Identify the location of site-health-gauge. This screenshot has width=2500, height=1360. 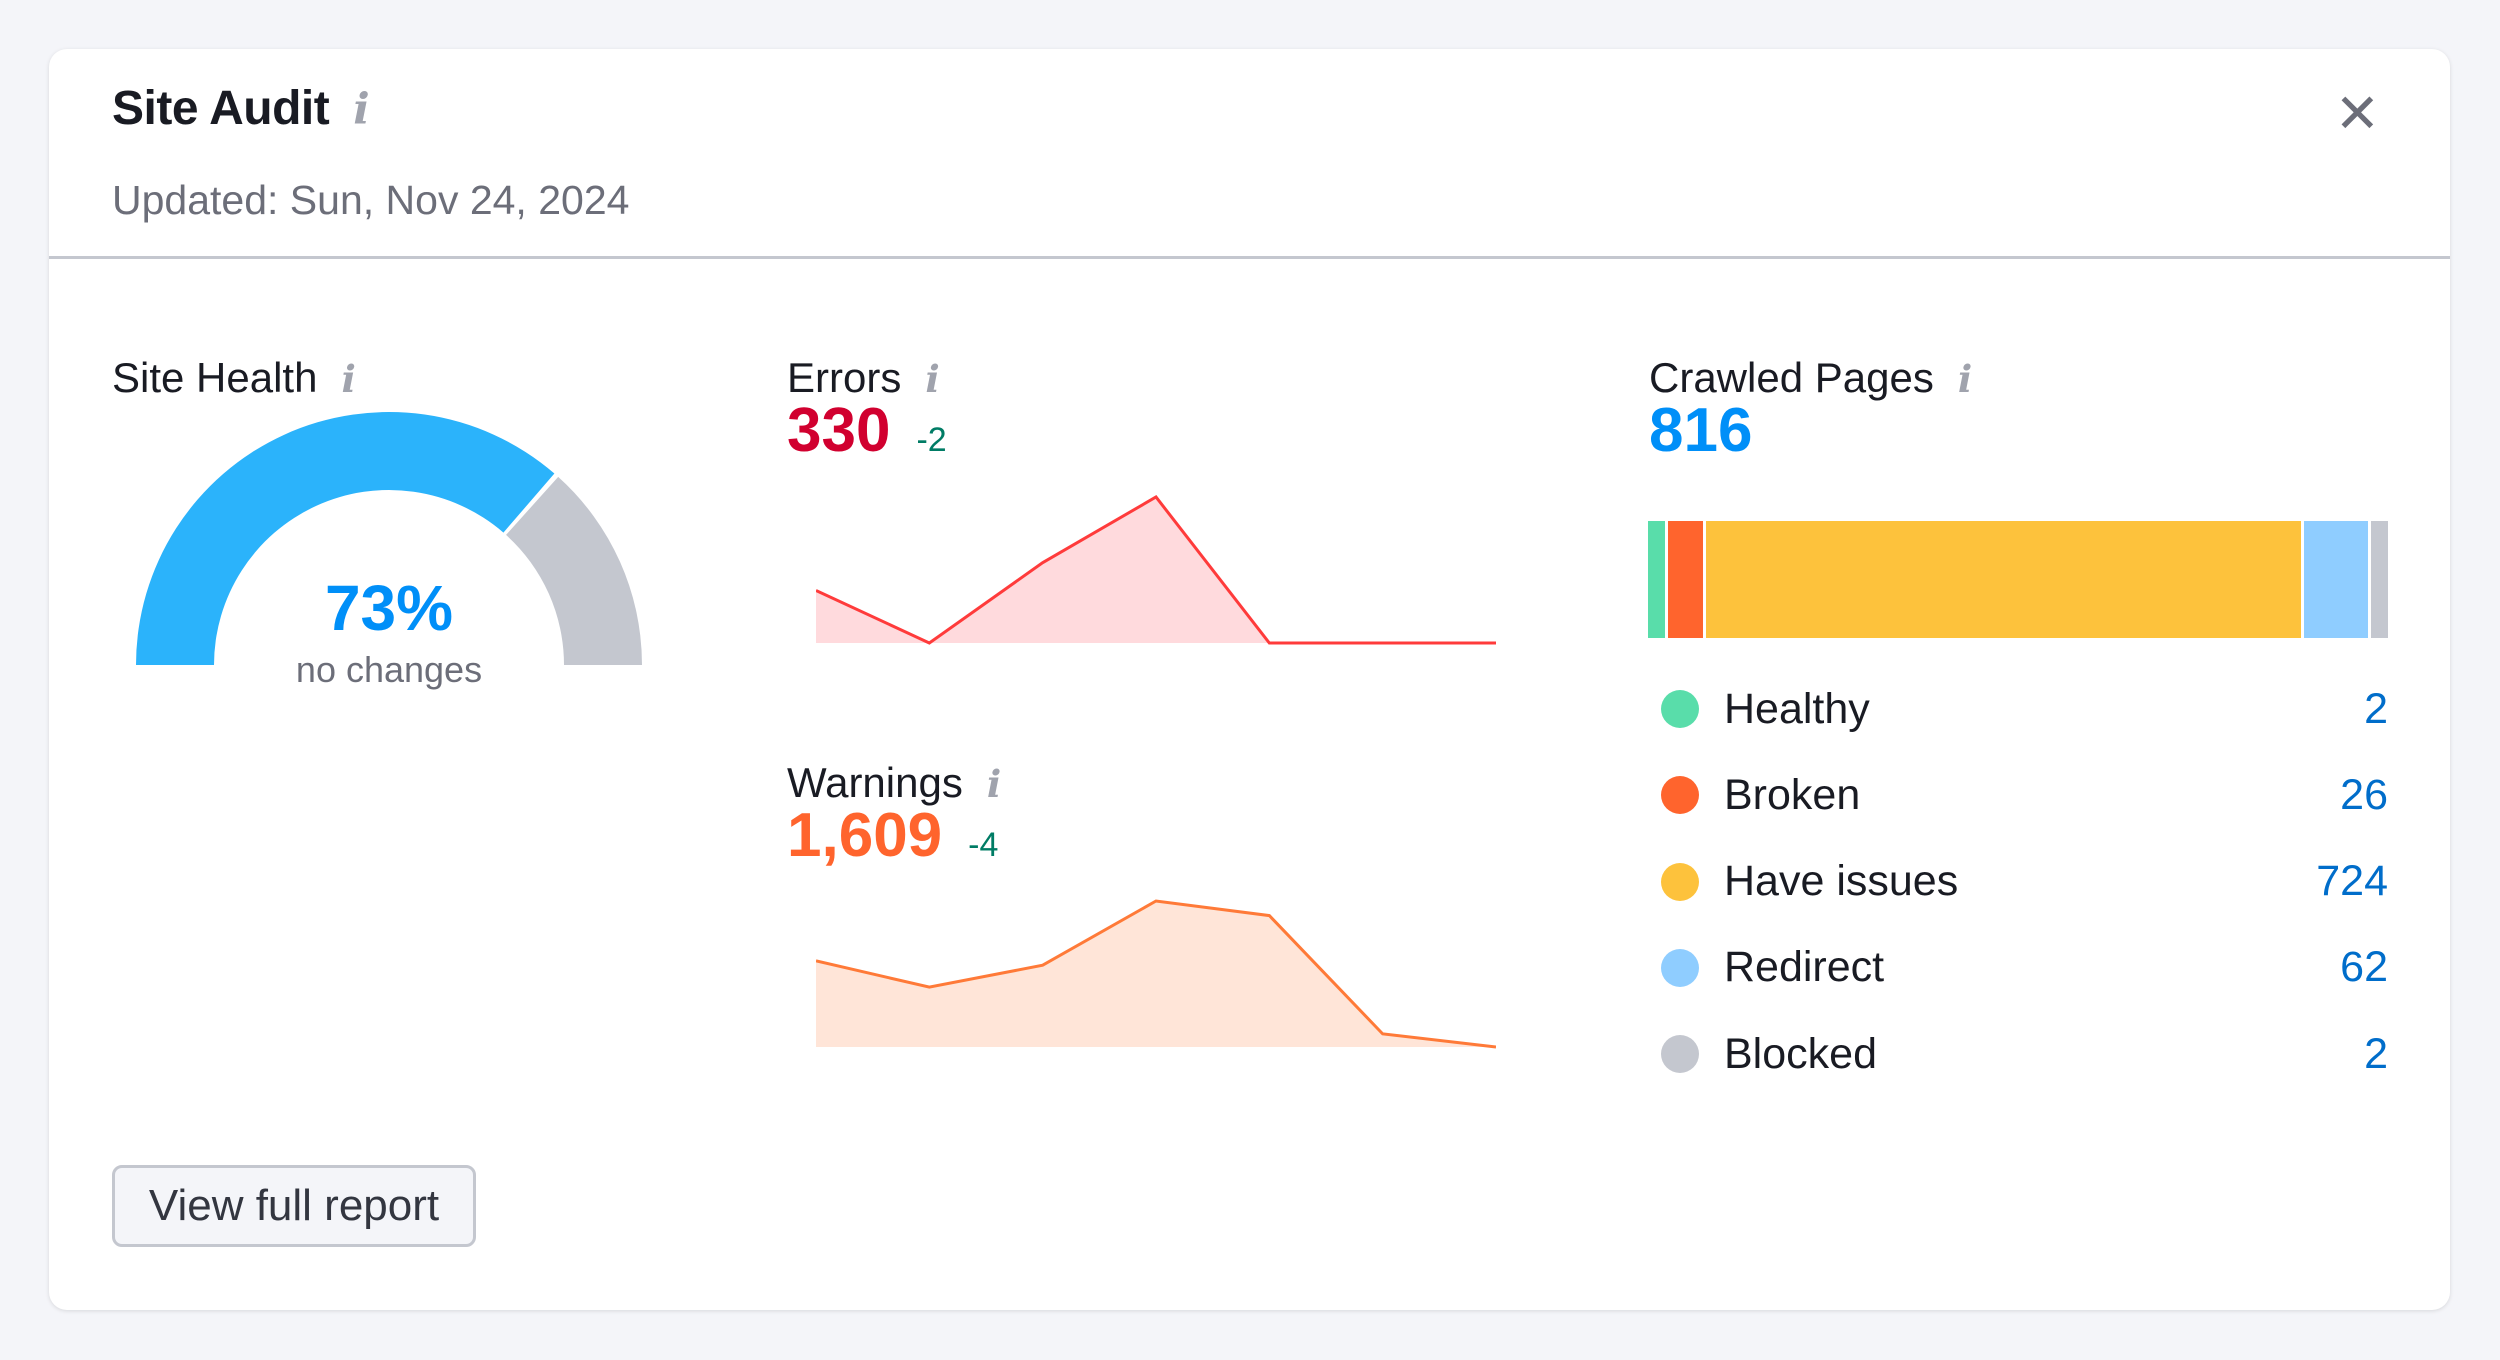
(389, 538).